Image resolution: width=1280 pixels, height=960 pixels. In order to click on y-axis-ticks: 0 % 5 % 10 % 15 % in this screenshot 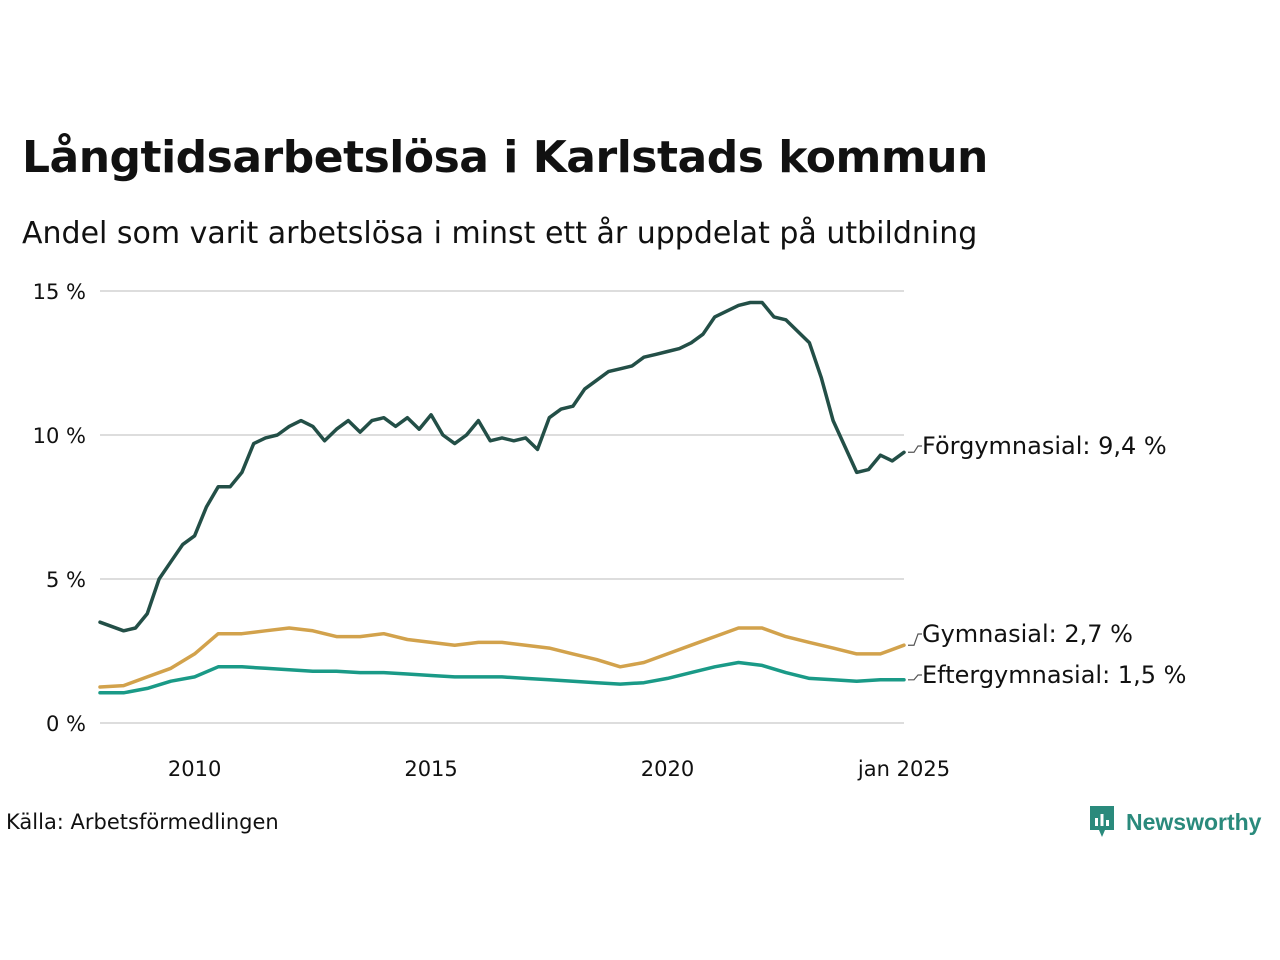, I will do `click(59, 508)`.